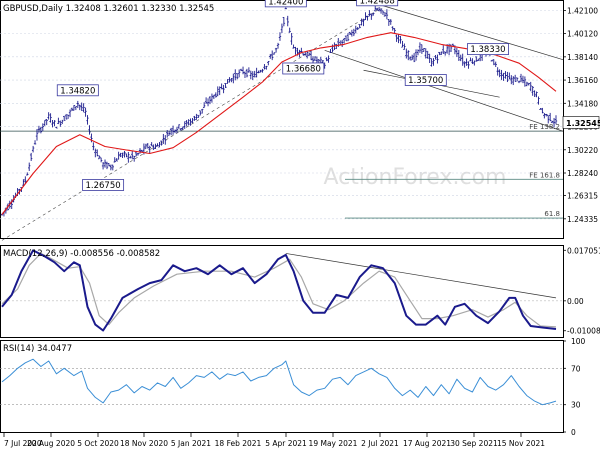  What do you see at coordinates (582, 219) in the screenshot?
I see `price-tick-label: 1.24335` at bounding box center [582, 219].